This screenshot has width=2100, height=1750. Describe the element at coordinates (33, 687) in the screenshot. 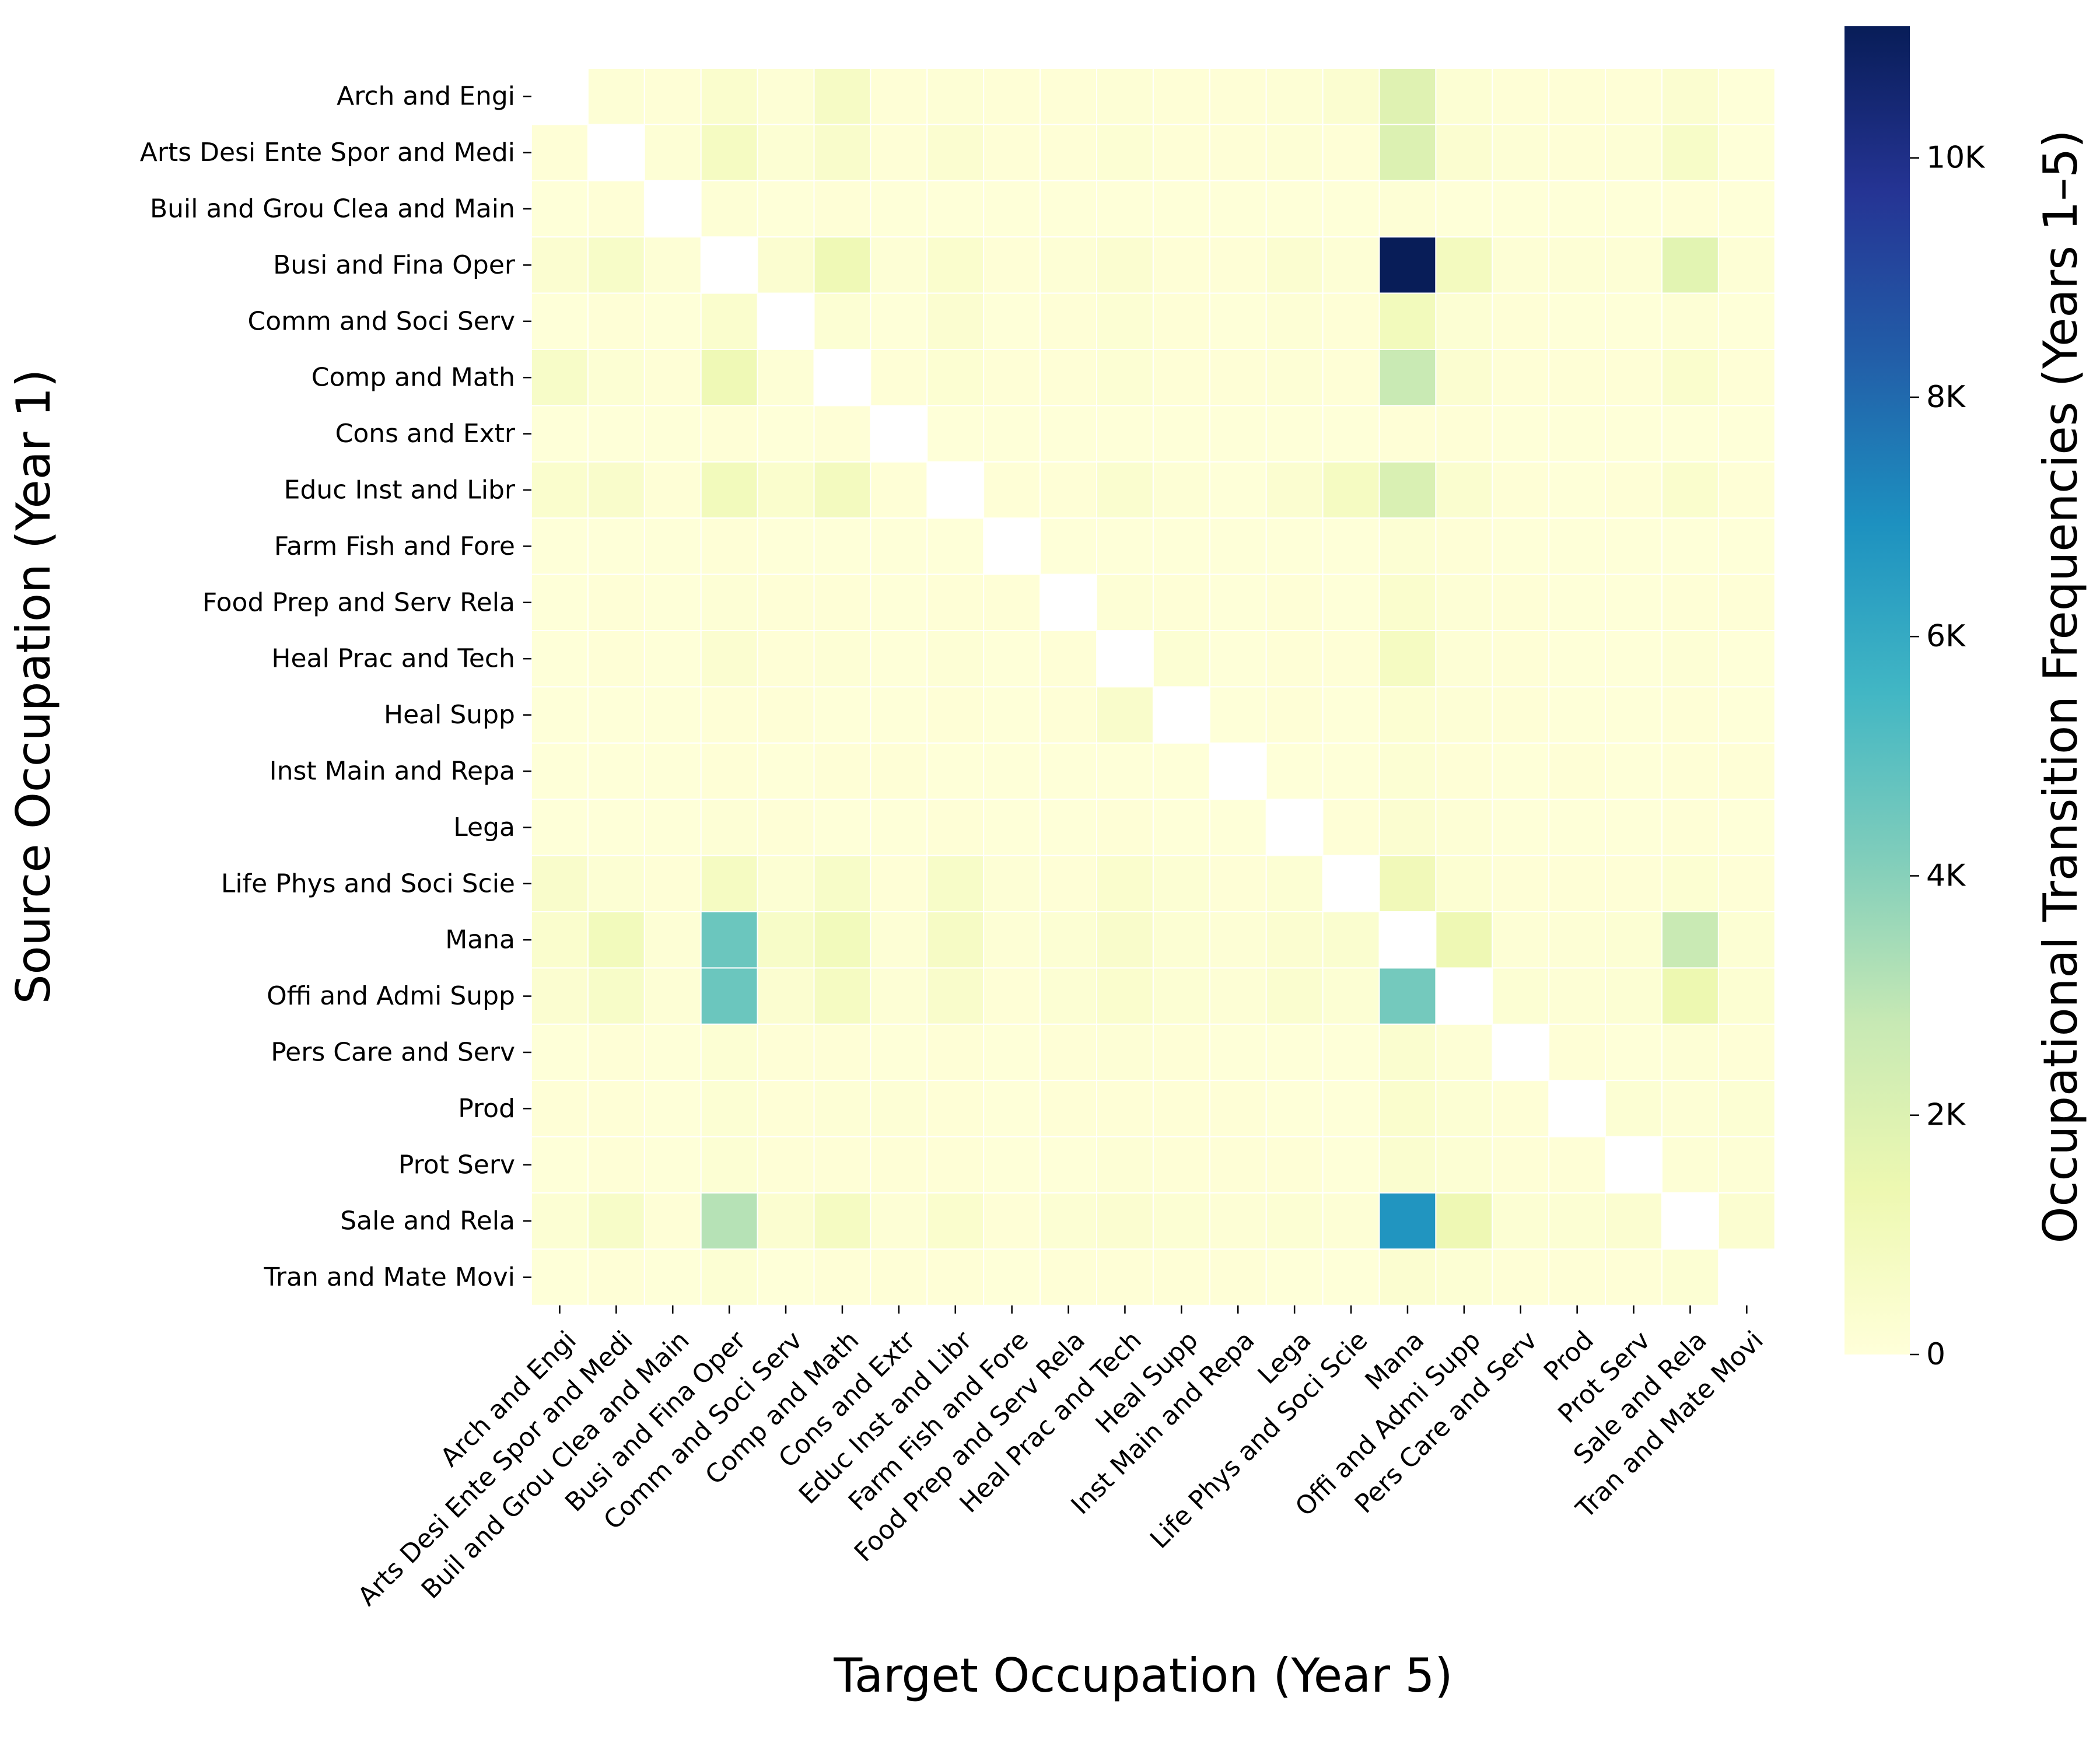

I see `y-axis-label: Source Occupation (Year 1)` at that location.